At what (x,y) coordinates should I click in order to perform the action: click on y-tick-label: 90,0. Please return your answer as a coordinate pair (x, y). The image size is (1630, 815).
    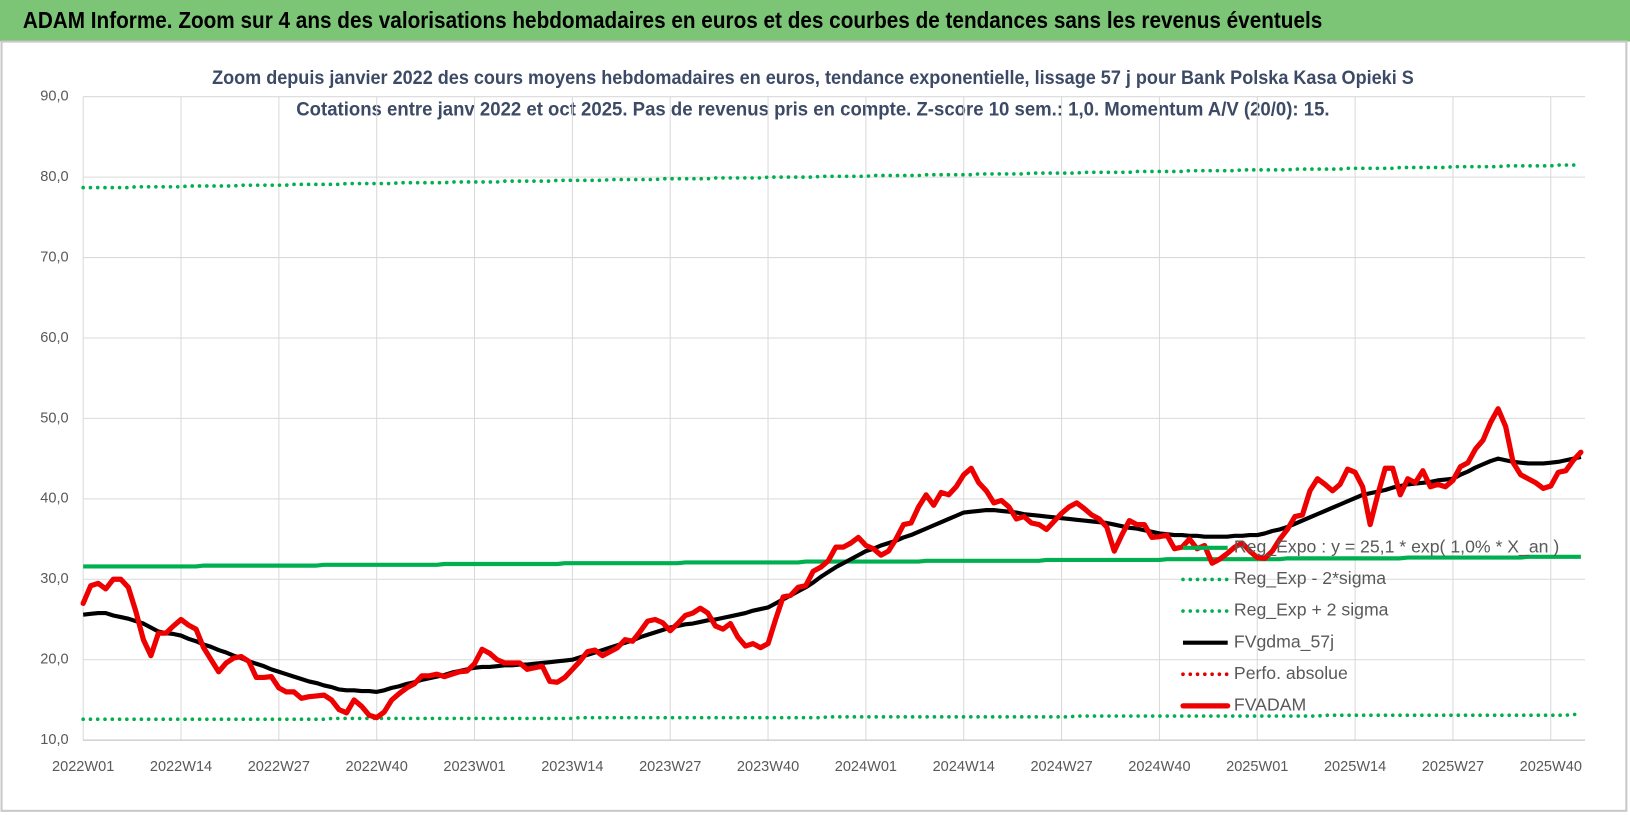
    Looking at the image, I should click on (54, 97).